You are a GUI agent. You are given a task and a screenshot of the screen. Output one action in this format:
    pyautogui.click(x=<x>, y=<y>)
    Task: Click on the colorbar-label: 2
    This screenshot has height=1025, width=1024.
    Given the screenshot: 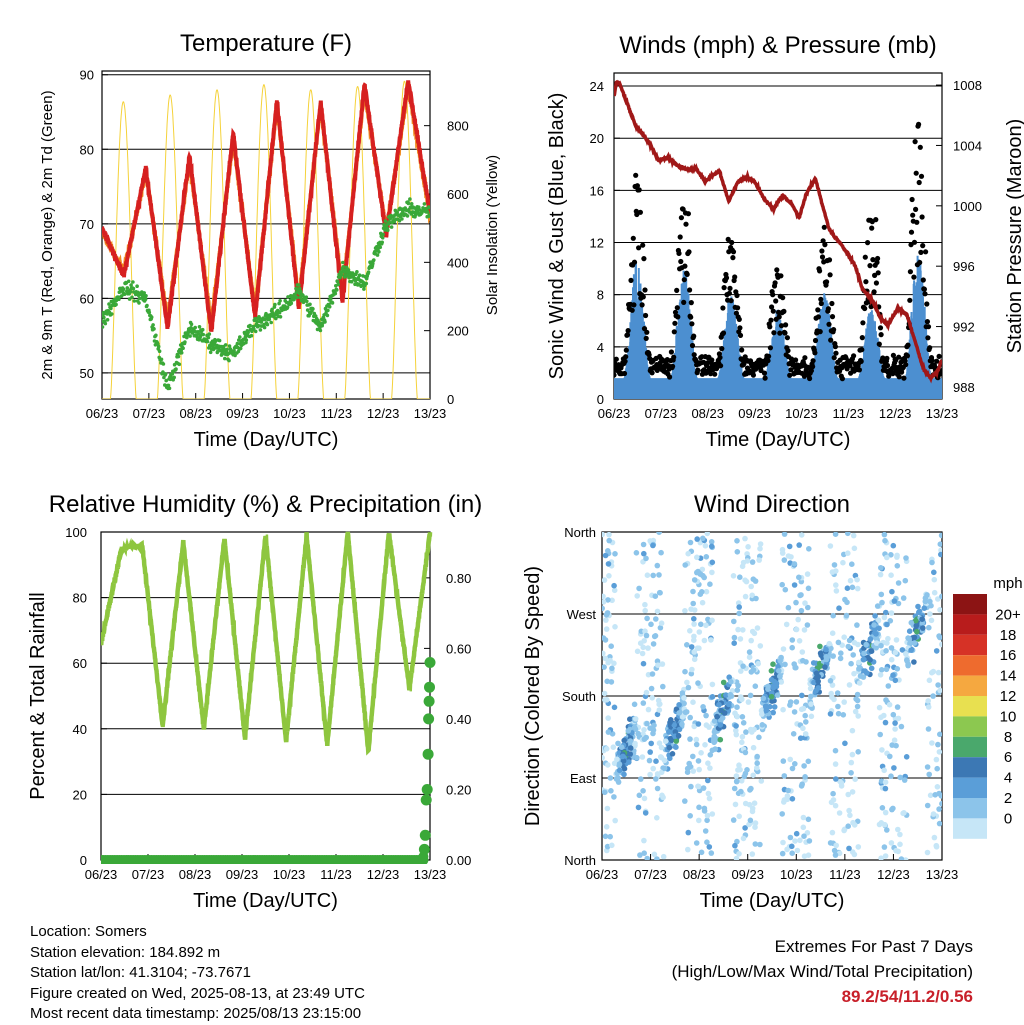 What is the action you would take?
    pyautogui.click(x=1008, y=798)
    